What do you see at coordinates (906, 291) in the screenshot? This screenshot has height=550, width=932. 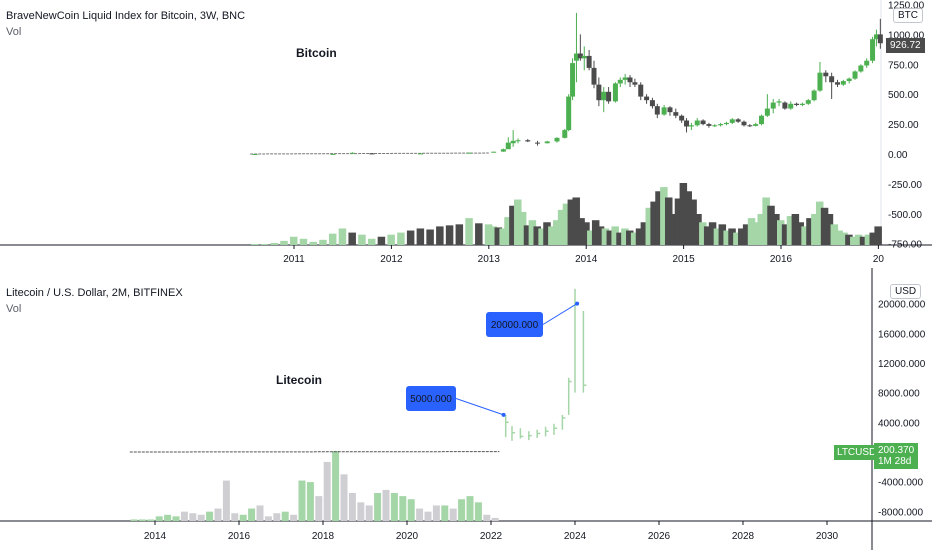 I see `ltc-currency-badge: USD` at bounding box center [906, 291].